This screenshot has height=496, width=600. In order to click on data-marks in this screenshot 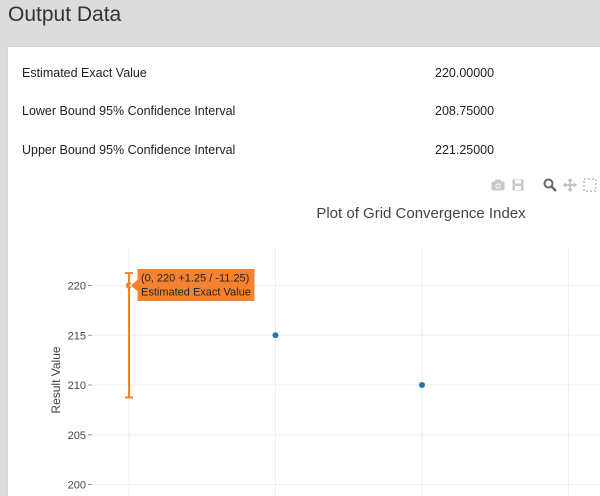, I will do `click(275, 335)`.